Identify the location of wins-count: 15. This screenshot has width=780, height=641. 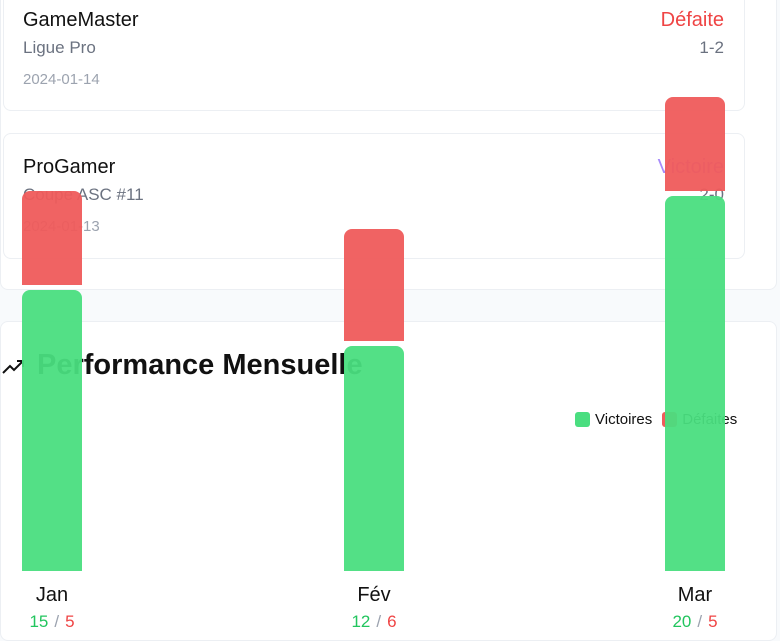
(39, 621).